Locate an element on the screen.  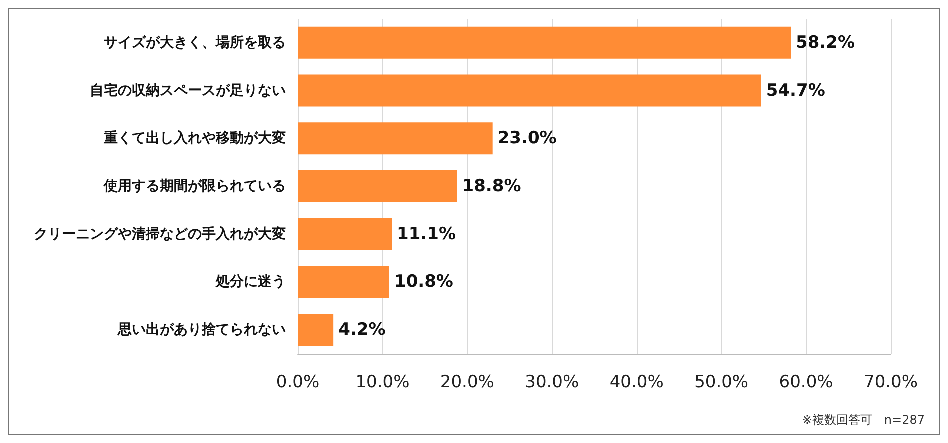
data-label: 11.1% is located at coordinates (426, 234).